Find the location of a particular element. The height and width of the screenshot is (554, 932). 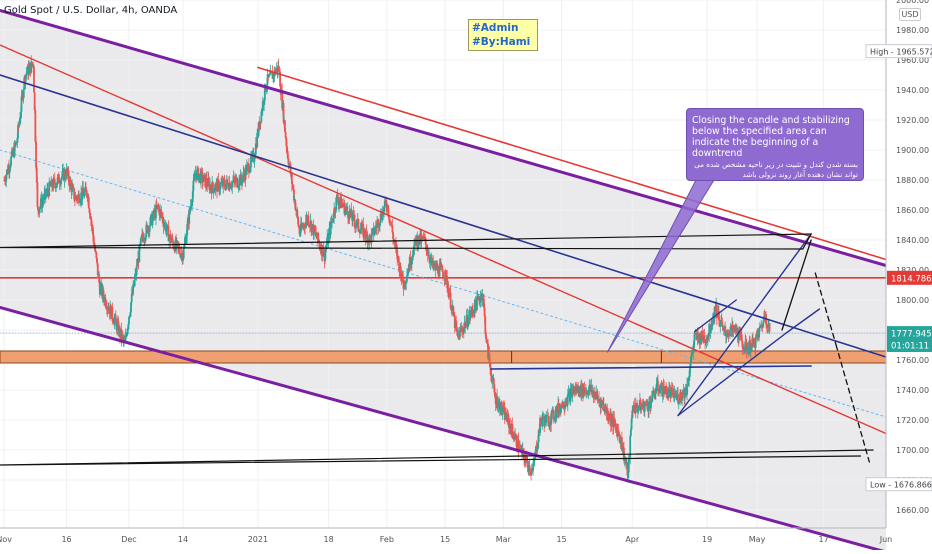

price-tick-label: 1840.00 is located at coordinates (912, 240).